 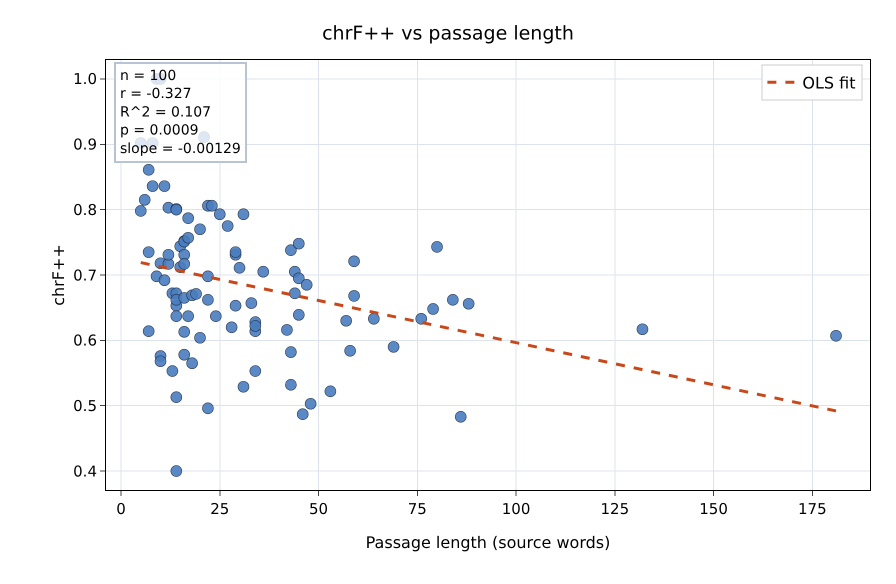 I want to click on x-tick-label: 25, so click(x=220, y=509).